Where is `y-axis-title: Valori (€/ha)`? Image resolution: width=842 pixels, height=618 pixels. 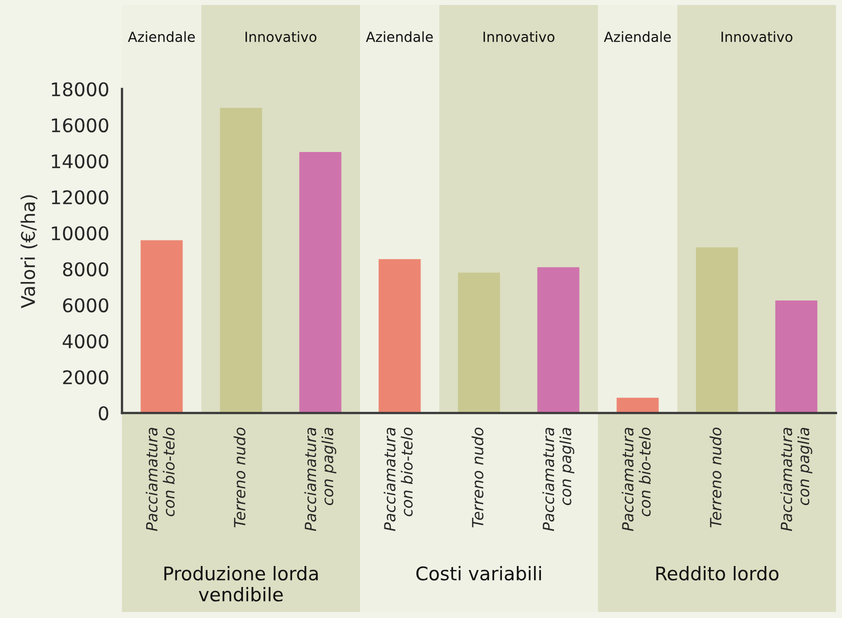 y-axis-title: Valori (€/ha) is located at coordinates (29, 251).